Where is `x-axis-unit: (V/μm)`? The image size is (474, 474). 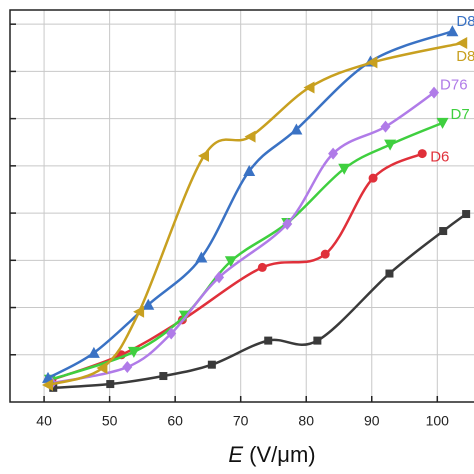
x-axis-unit: (V/μm) is located at coordinates (282, 454).